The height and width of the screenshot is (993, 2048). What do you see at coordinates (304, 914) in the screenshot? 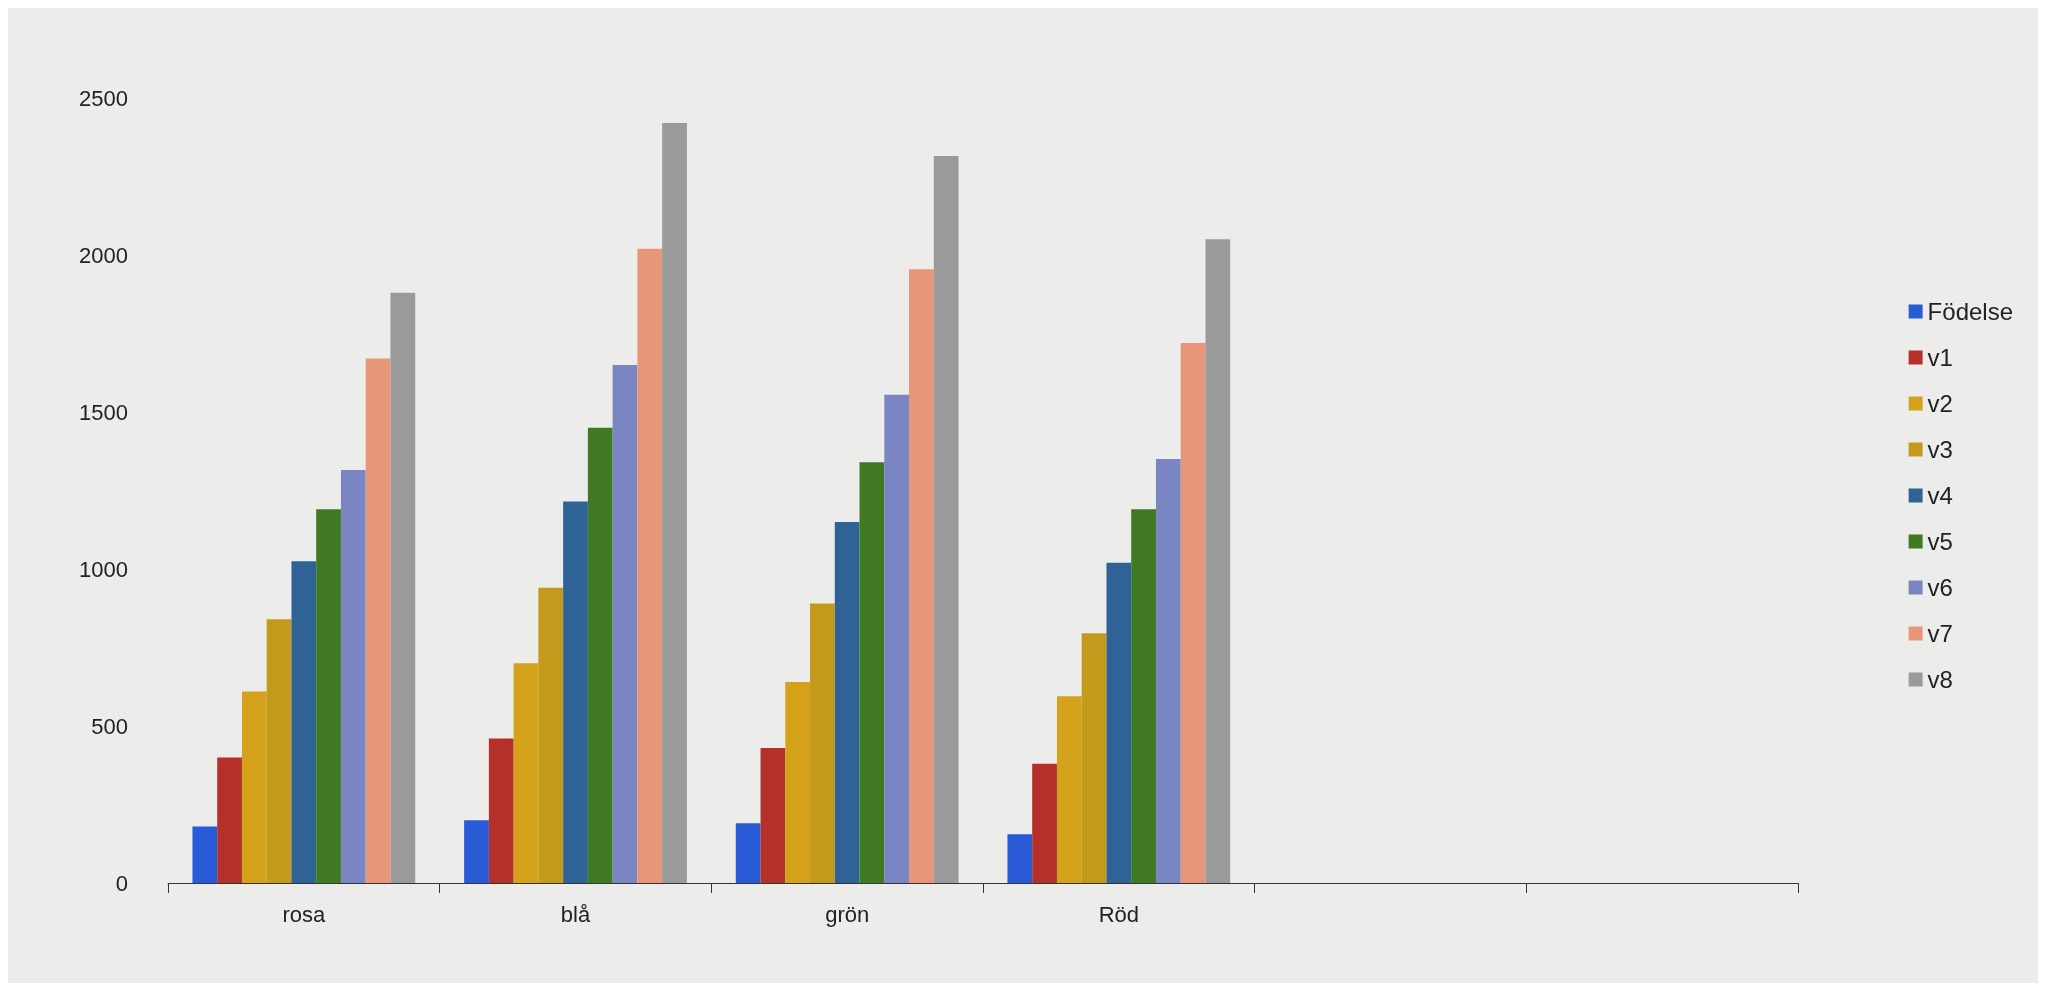
I see `x-tick-label: rosa` at bounding box center [304, 914].